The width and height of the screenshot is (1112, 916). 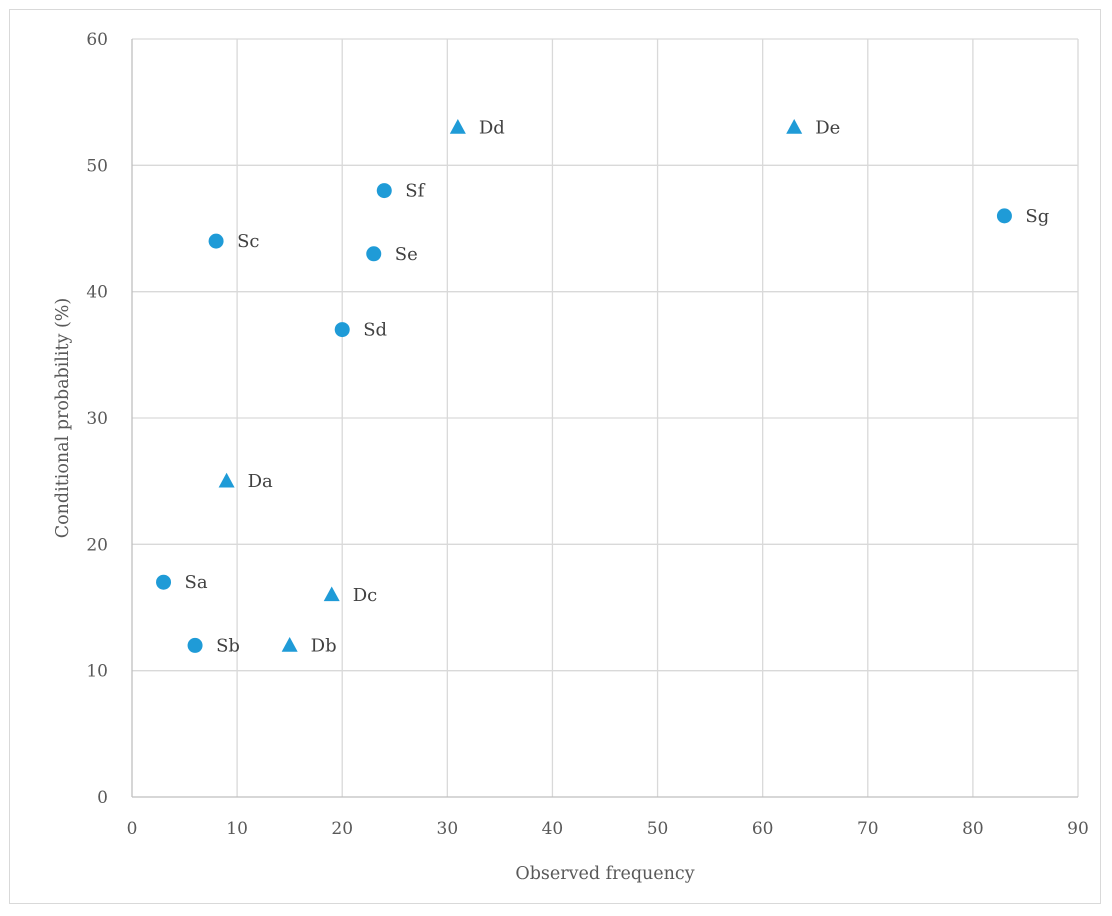 I want to click on circle-point-sb, so click(x=195, y=645).